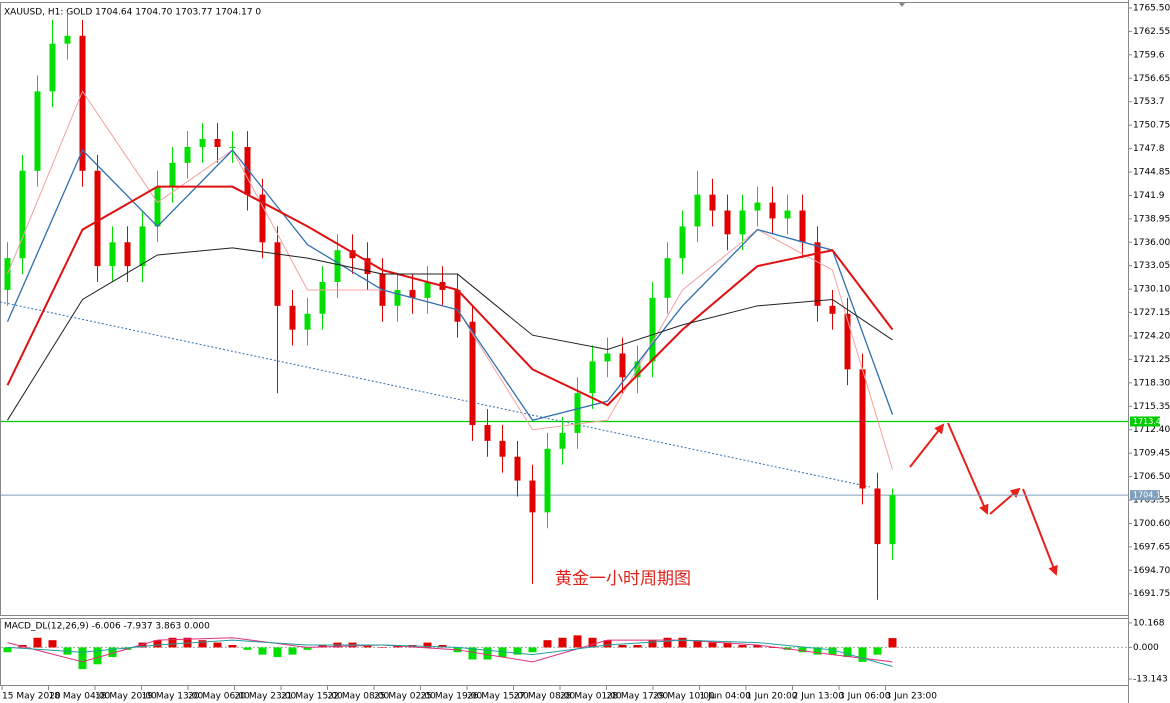 The height and width of the screenshot is (703, 1170). What do you see at coordinates (219, 697) in the screenshot?
I see `x-tick-label: 20 May 06:00` at bounding box center [219, 697].